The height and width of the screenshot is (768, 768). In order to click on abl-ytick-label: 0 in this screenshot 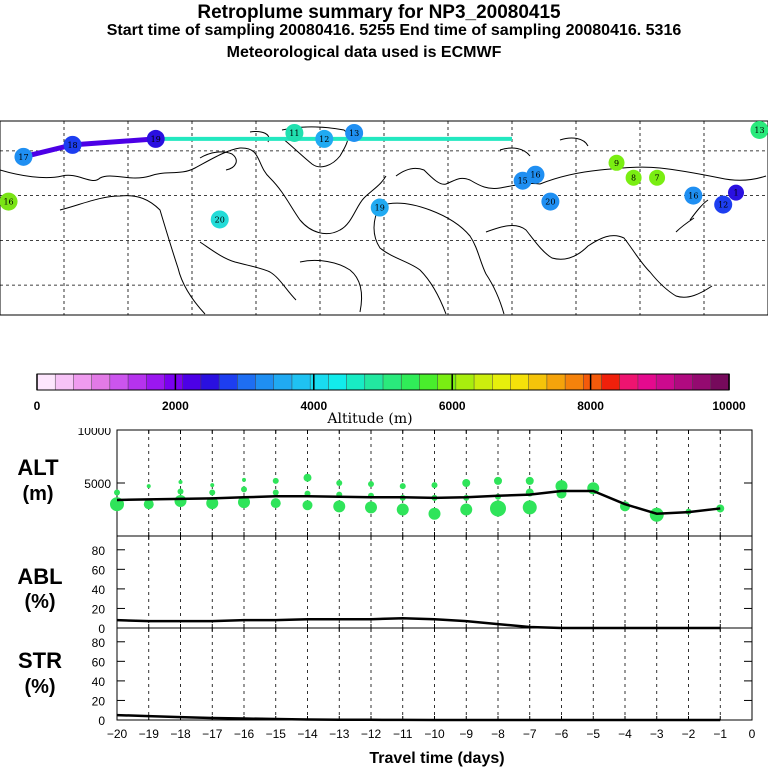, I will do `click(101, 629)`.